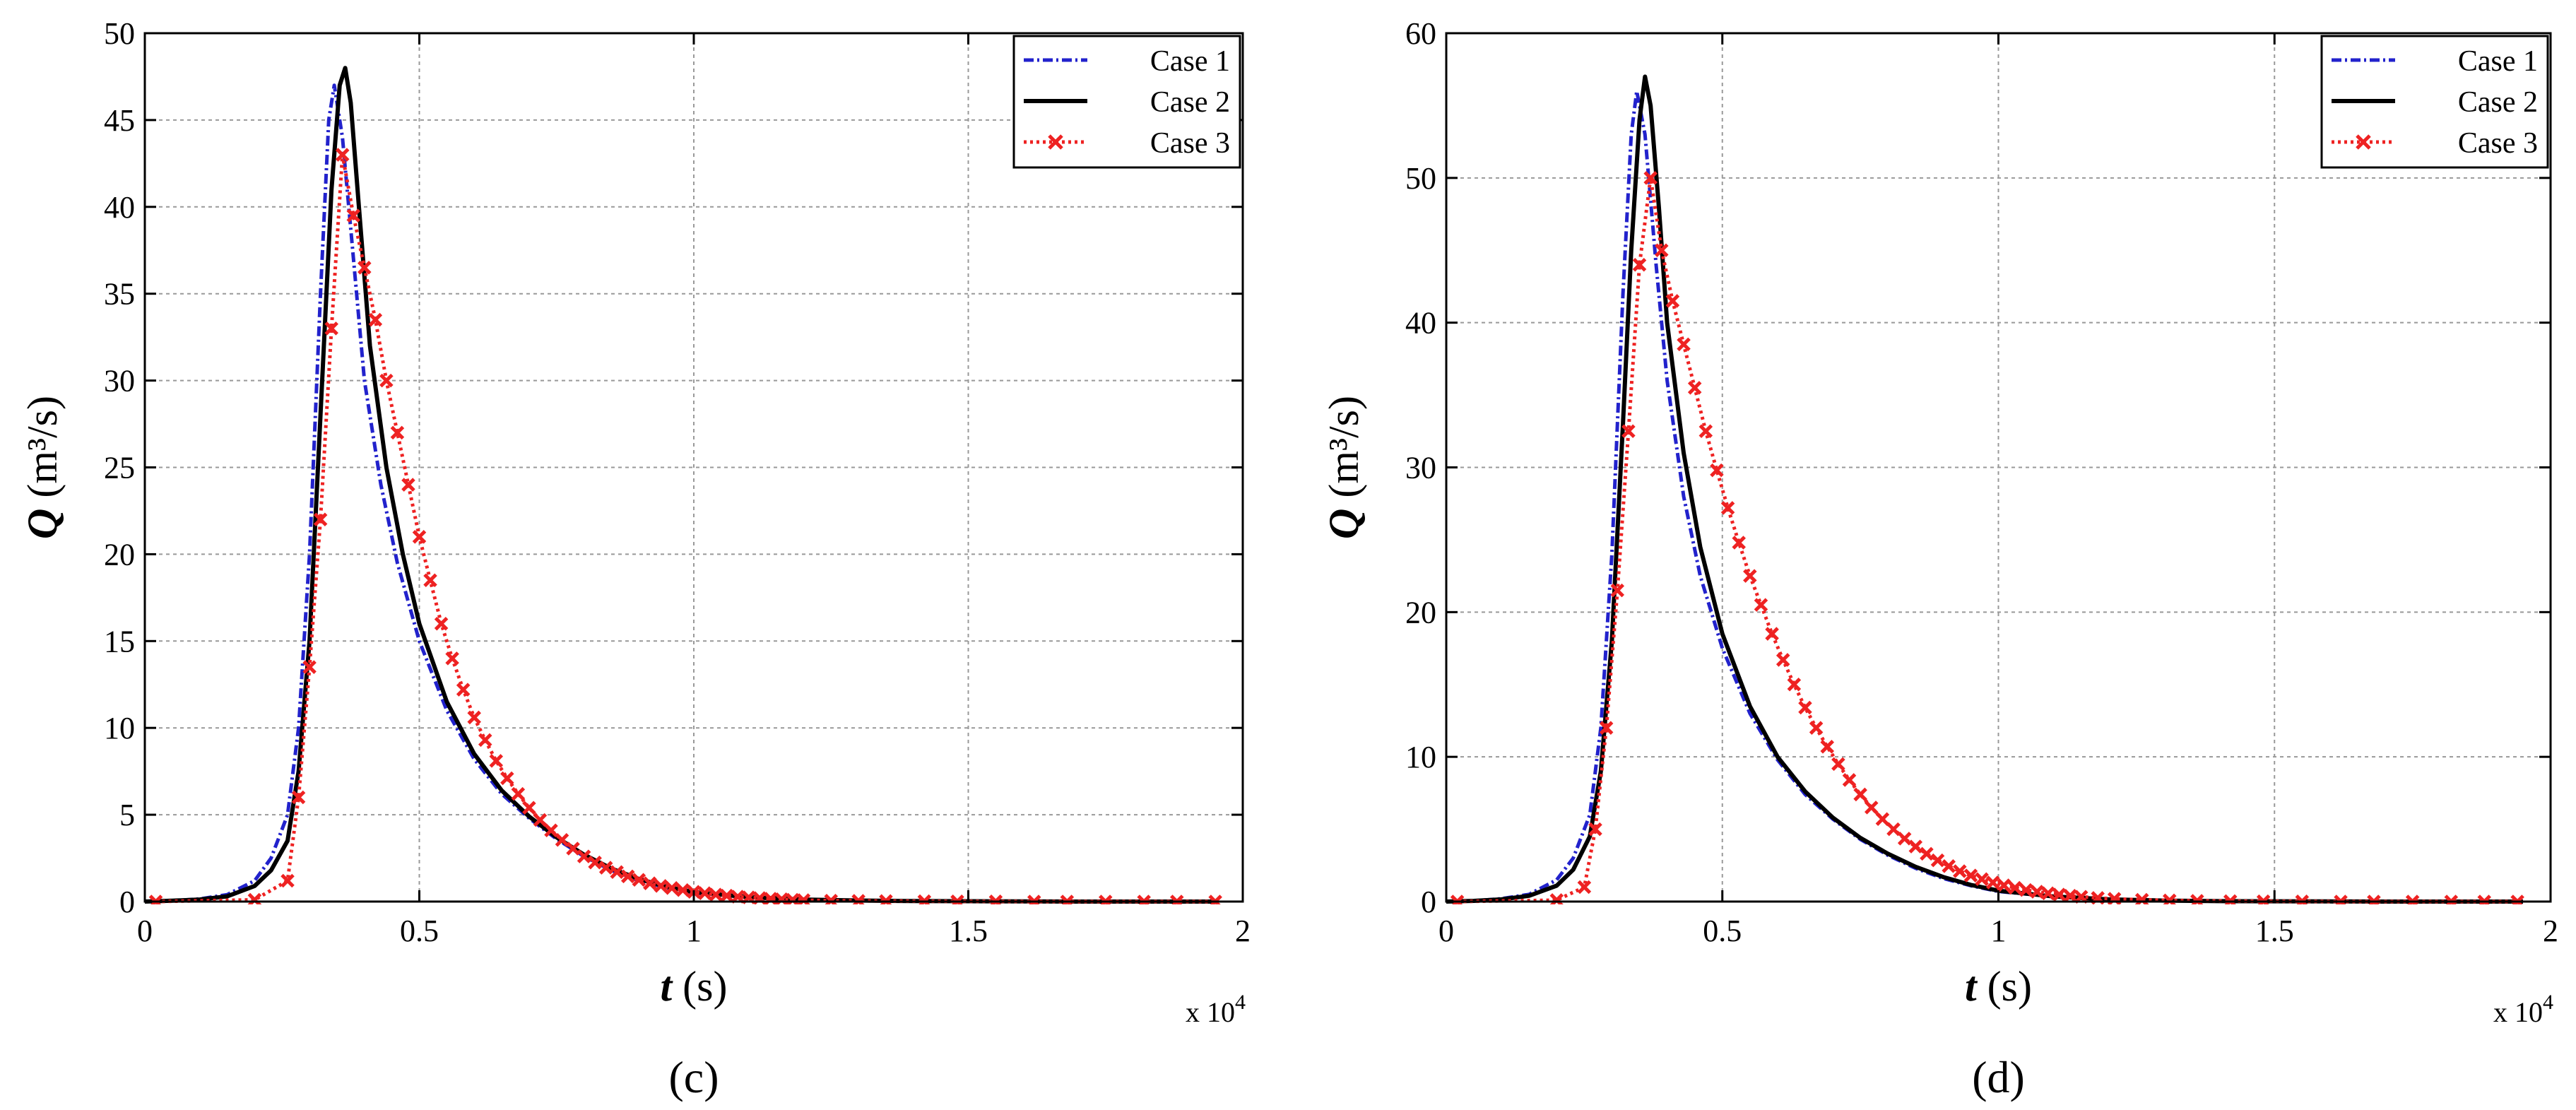 This screenshot has height=1110, width=2576. What do you see at coordinates (2550, 931) in the screenshot?
I see `x-tick-label: 2` at bounding box center [2550, 931].